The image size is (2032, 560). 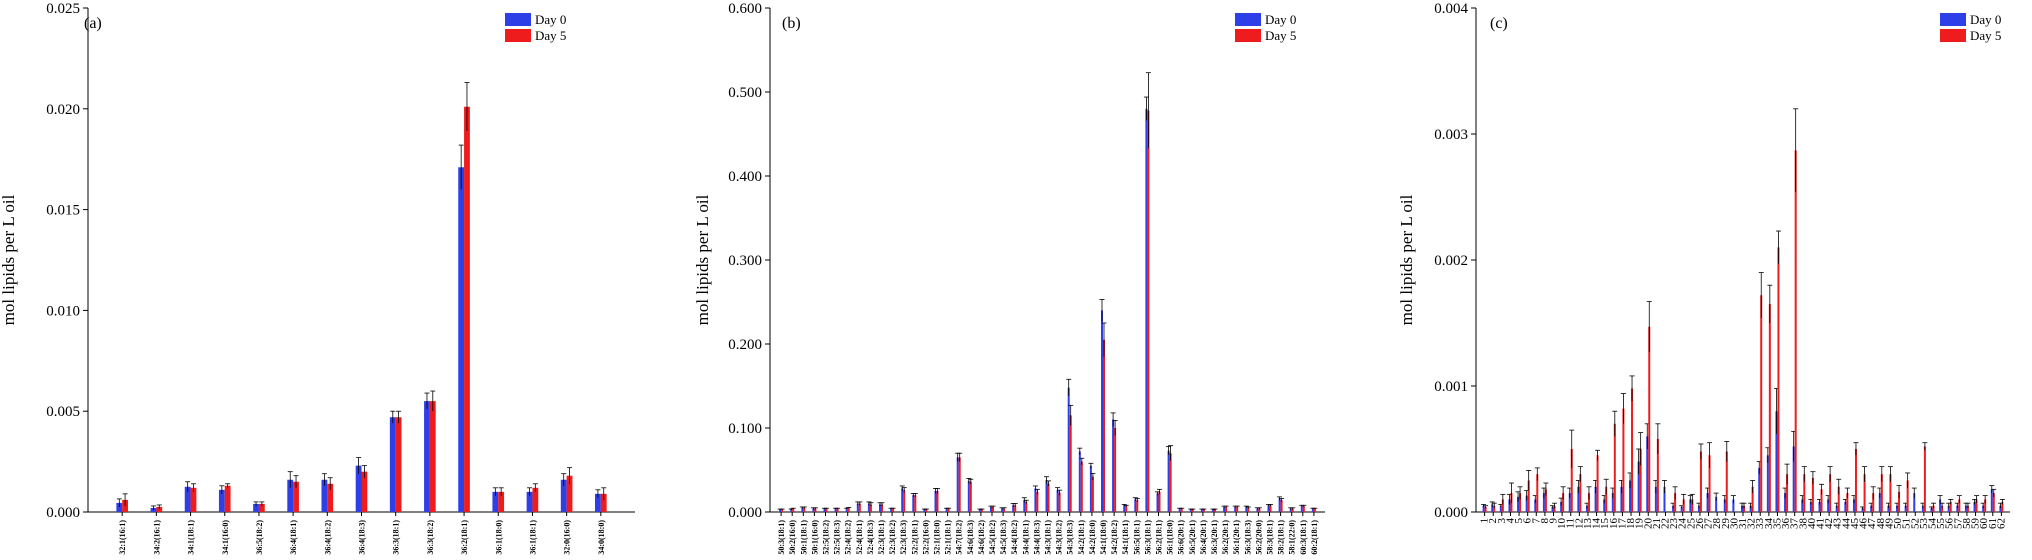 What do you see at coordinates (1984, 524) in the screenshot?
I see `x-tick-label: 60` at bounding box center [1984, 524].